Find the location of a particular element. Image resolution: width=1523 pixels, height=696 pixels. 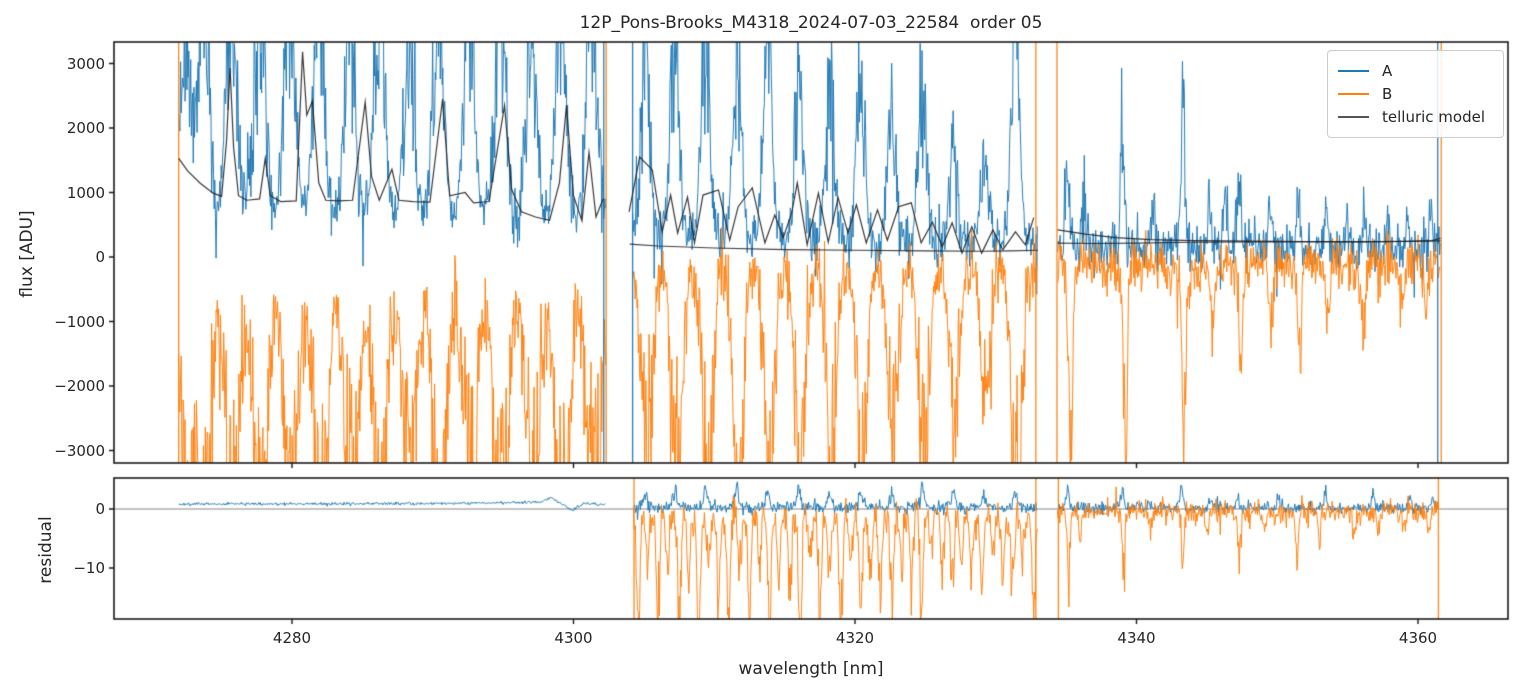

legend-entry-b: B is located at coordinates (1415, 93).